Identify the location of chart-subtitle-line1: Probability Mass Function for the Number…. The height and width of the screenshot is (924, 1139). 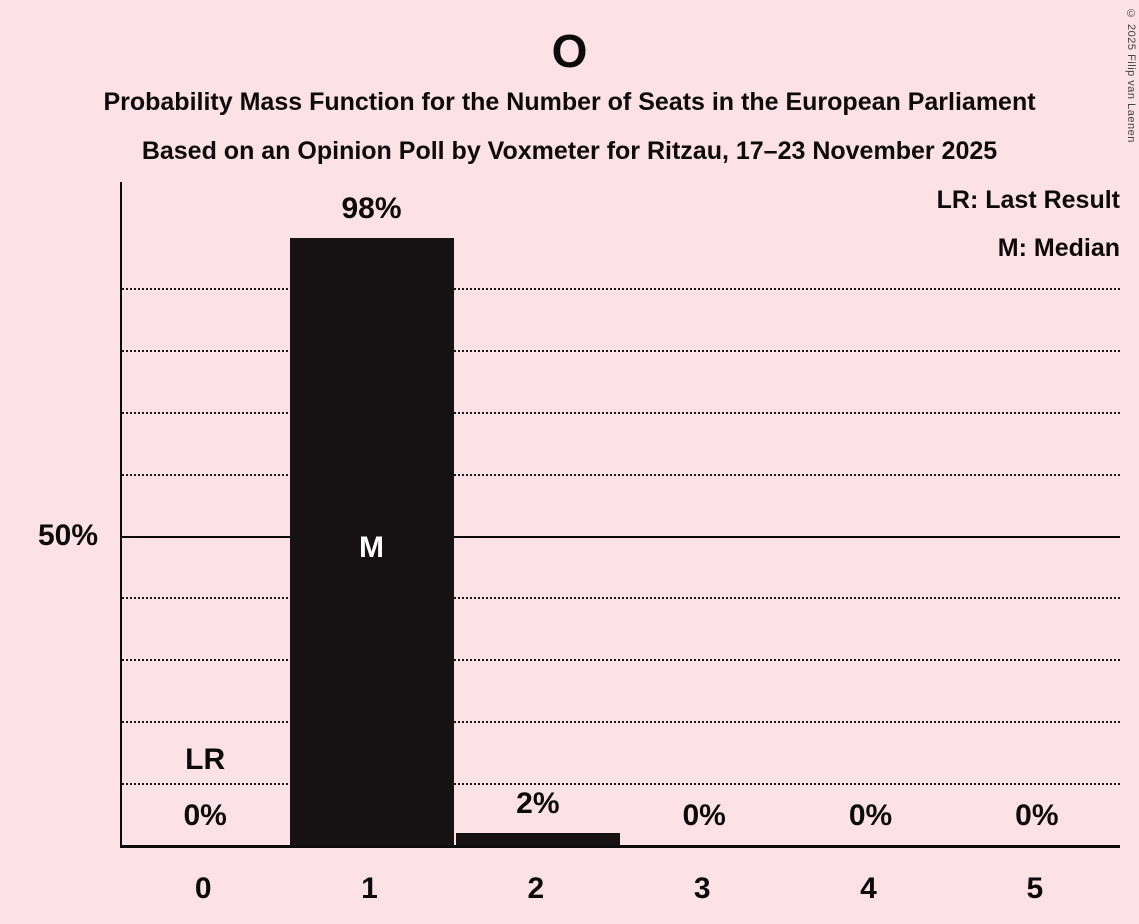
(569, 102).